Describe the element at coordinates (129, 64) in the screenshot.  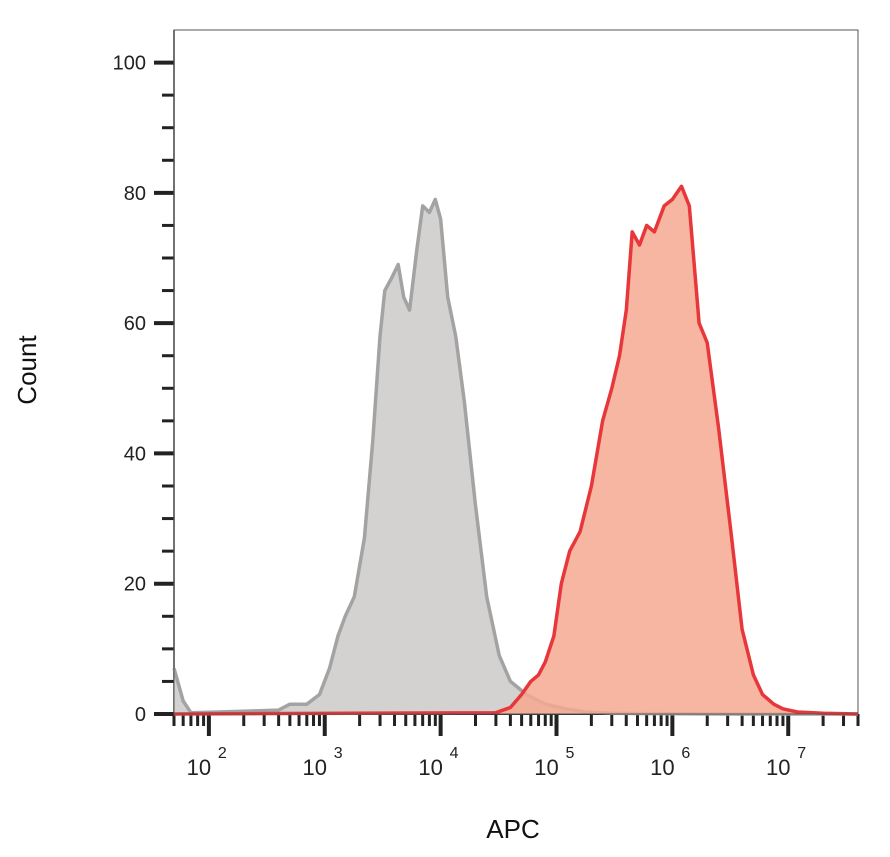
I see `y-tick-label: 100` at that location.